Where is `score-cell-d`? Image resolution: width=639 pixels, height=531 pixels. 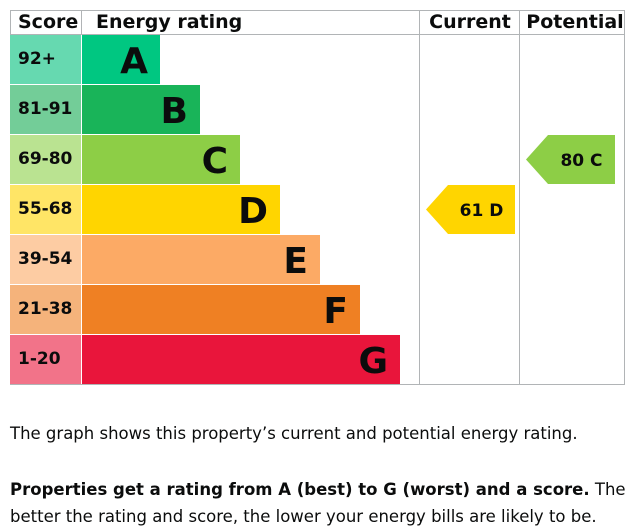
score-cell-d is located at coordinates (45, 209).